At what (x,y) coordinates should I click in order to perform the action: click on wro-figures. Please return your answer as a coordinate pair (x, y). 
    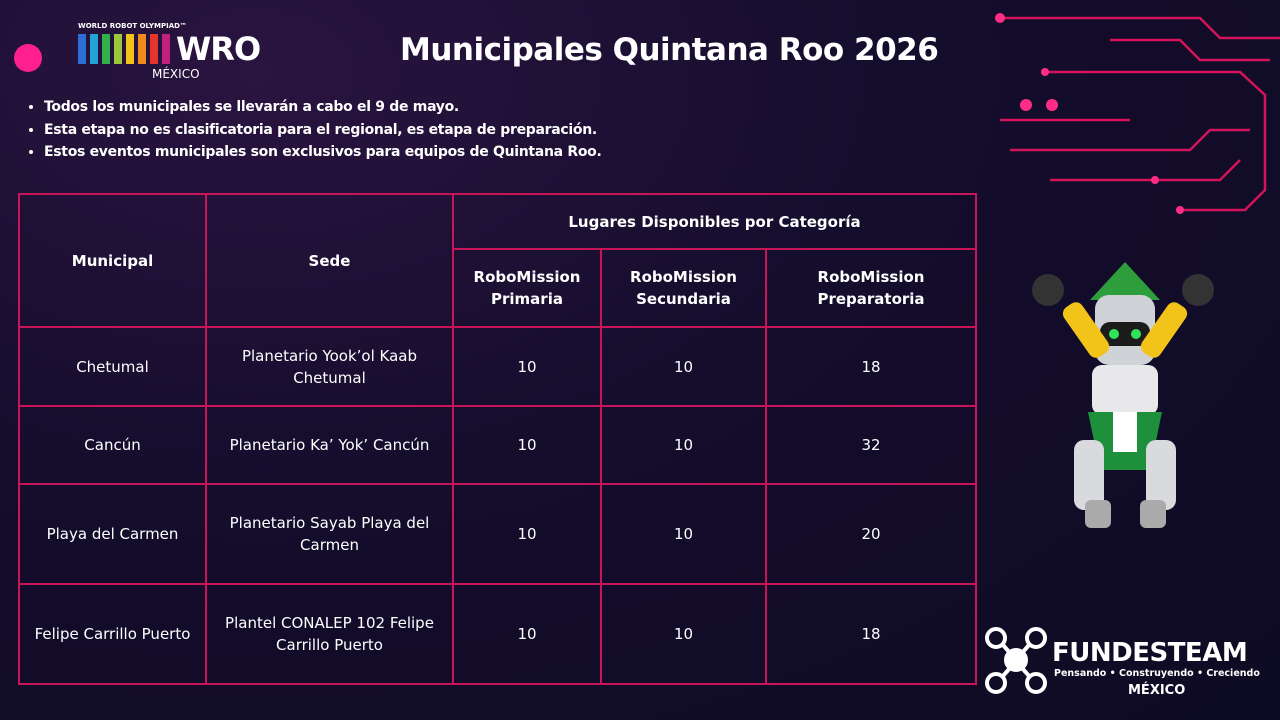
    Looking at the image, I should click on (124, 49).